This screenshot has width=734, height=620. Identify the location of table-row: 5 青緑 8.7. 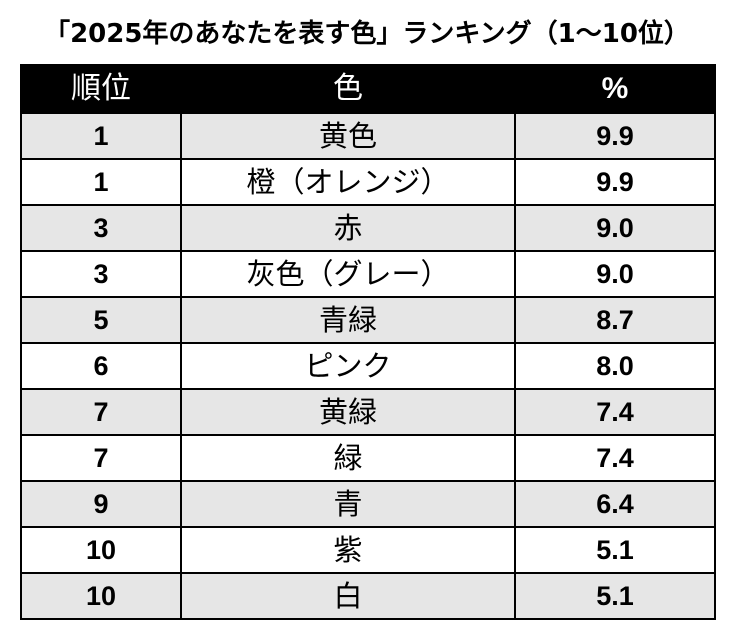
(368, 320).